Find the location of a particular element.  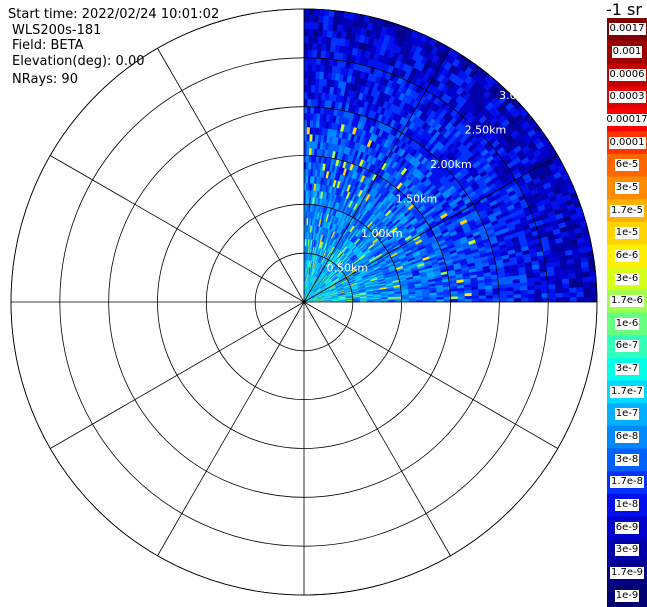

range-ring-label: 0.50km is located at coordinates (348, 267).